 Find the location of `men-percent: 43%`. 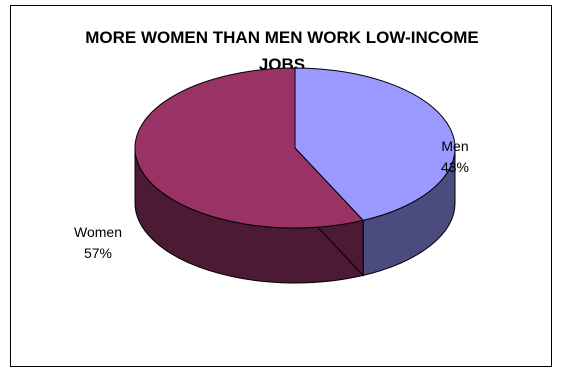

men-percent: 43% is located at coordinates (455, 167).